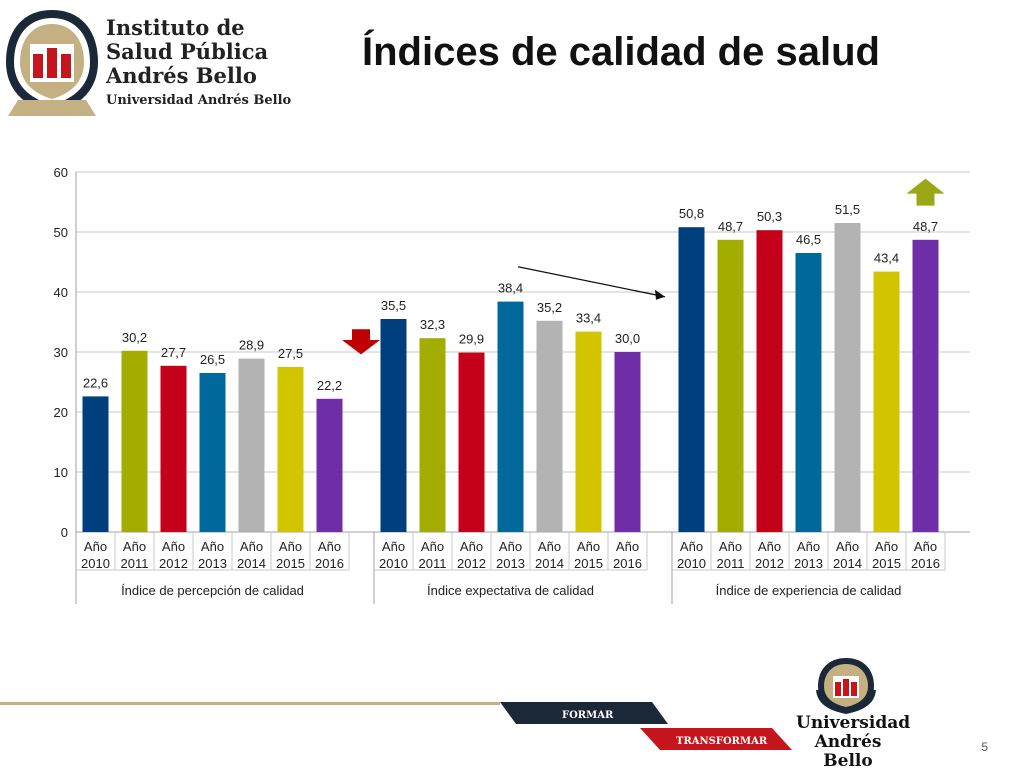 This screenshot has height=771, width=1024. What do you see at coordinates (187, 51) in the screenshot?
I see `logo-line-2: Salud Pública` at bounding box center [187, 51].